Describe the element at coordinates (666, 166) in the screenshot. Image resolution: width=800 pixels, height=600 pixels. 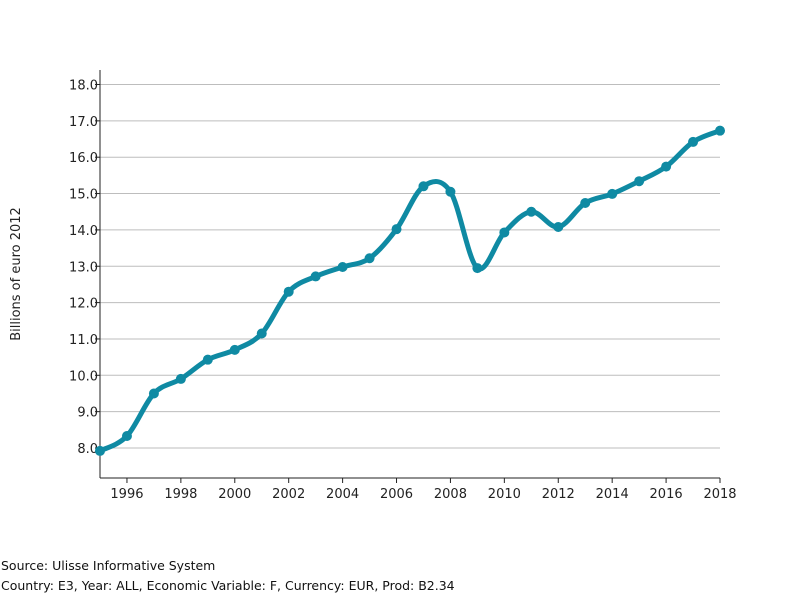
I see `data-point-2016` at that location.